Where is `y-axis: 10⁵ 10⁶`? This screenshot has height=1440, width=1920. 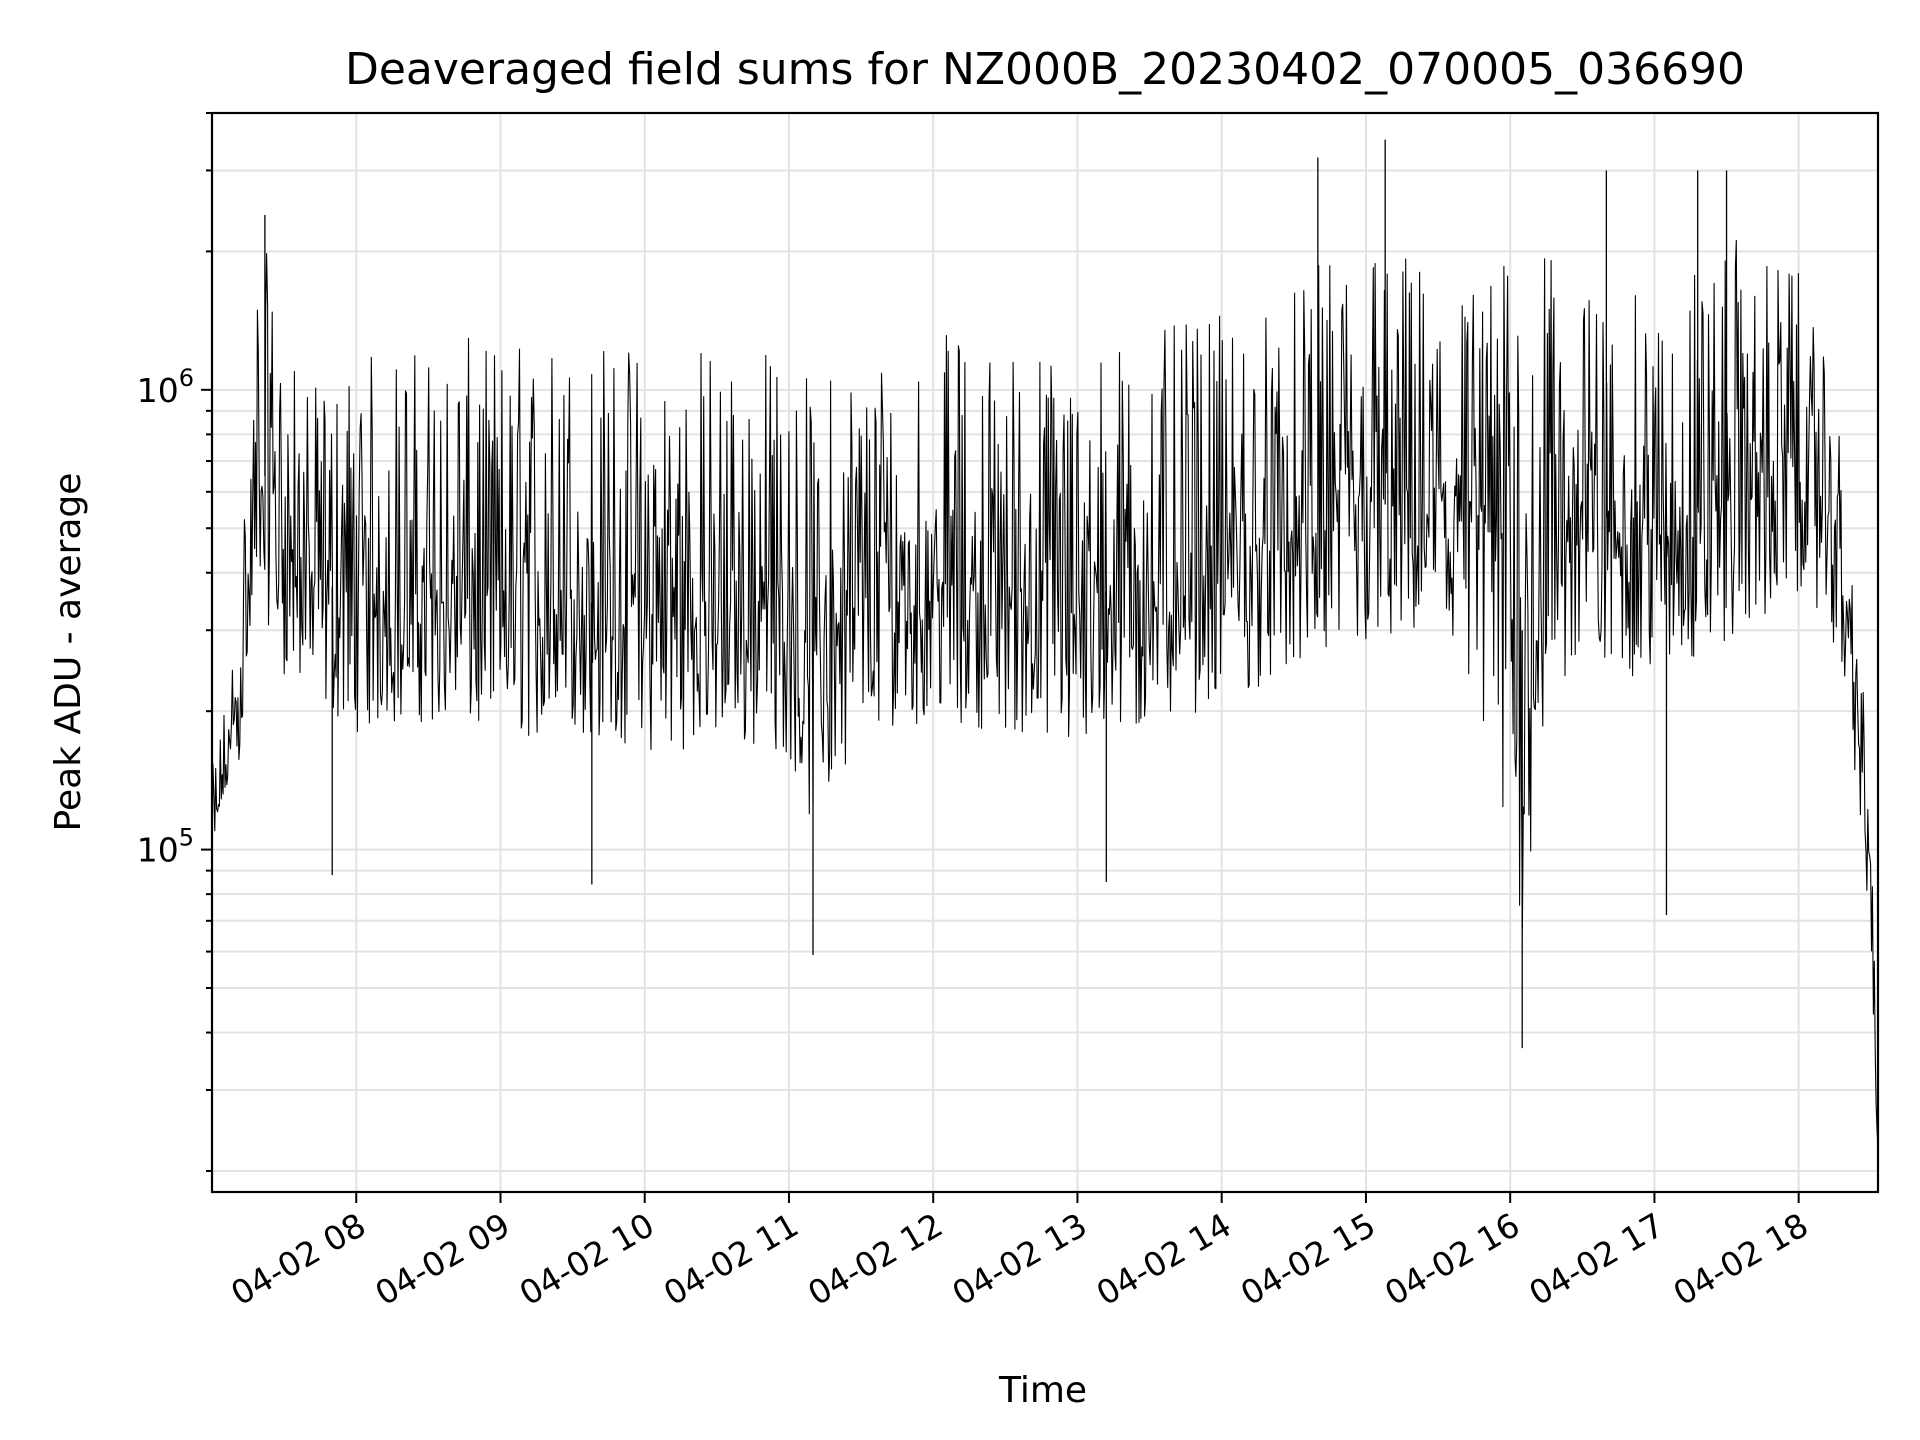
y-axis: 10⁵ 10⁶ is located at coordinates (174, 642).